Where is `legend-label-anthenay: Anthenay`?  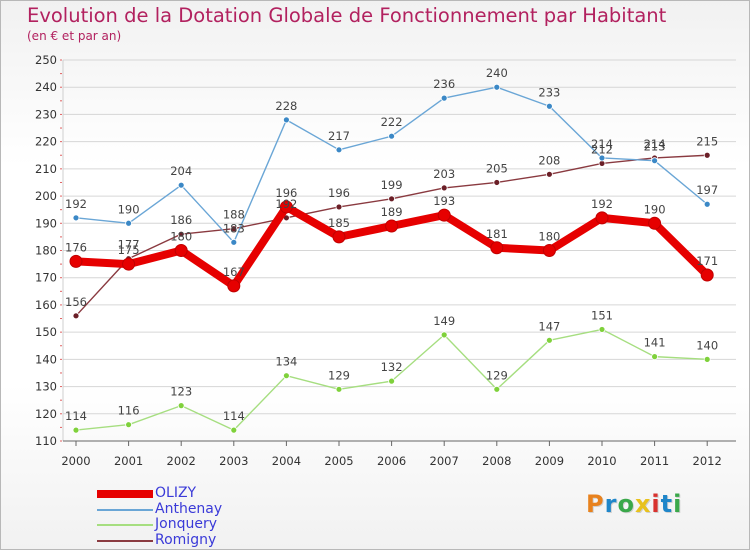
legend-label-anthenay: Anthenay is located at coordinates (189, 508).